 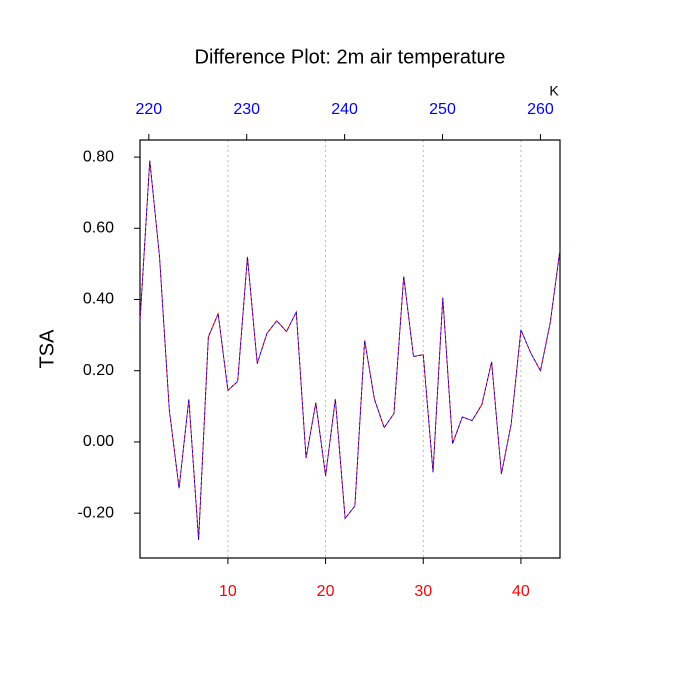 I want to click on x2-tick-label: 260, so click(x=540, y=109).